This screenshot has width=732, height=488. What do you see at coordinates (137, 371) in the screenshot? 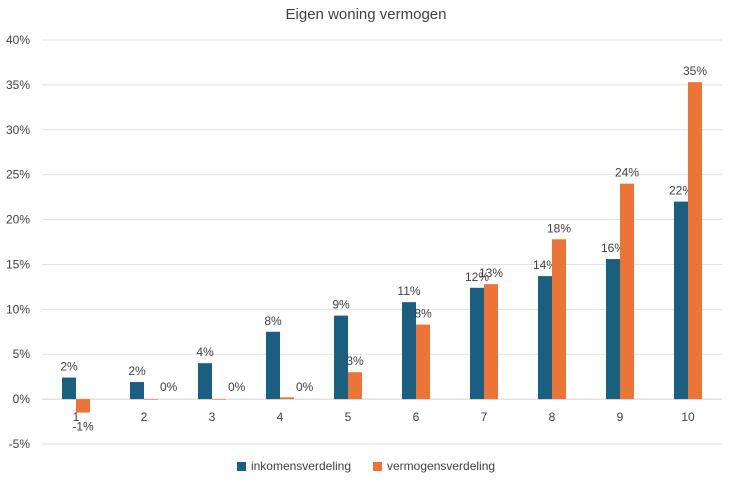
I see `data-label-series-0-cat-1: 2%` at bounding box center [137, 371].